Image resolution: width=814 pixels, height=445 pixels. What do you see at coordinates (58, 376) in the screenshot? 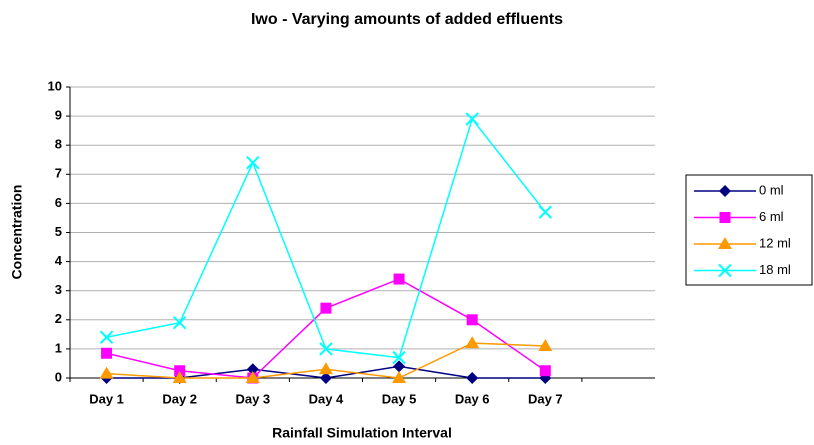
I see `y-tick-label: 0` at bounding box center [58, 376].